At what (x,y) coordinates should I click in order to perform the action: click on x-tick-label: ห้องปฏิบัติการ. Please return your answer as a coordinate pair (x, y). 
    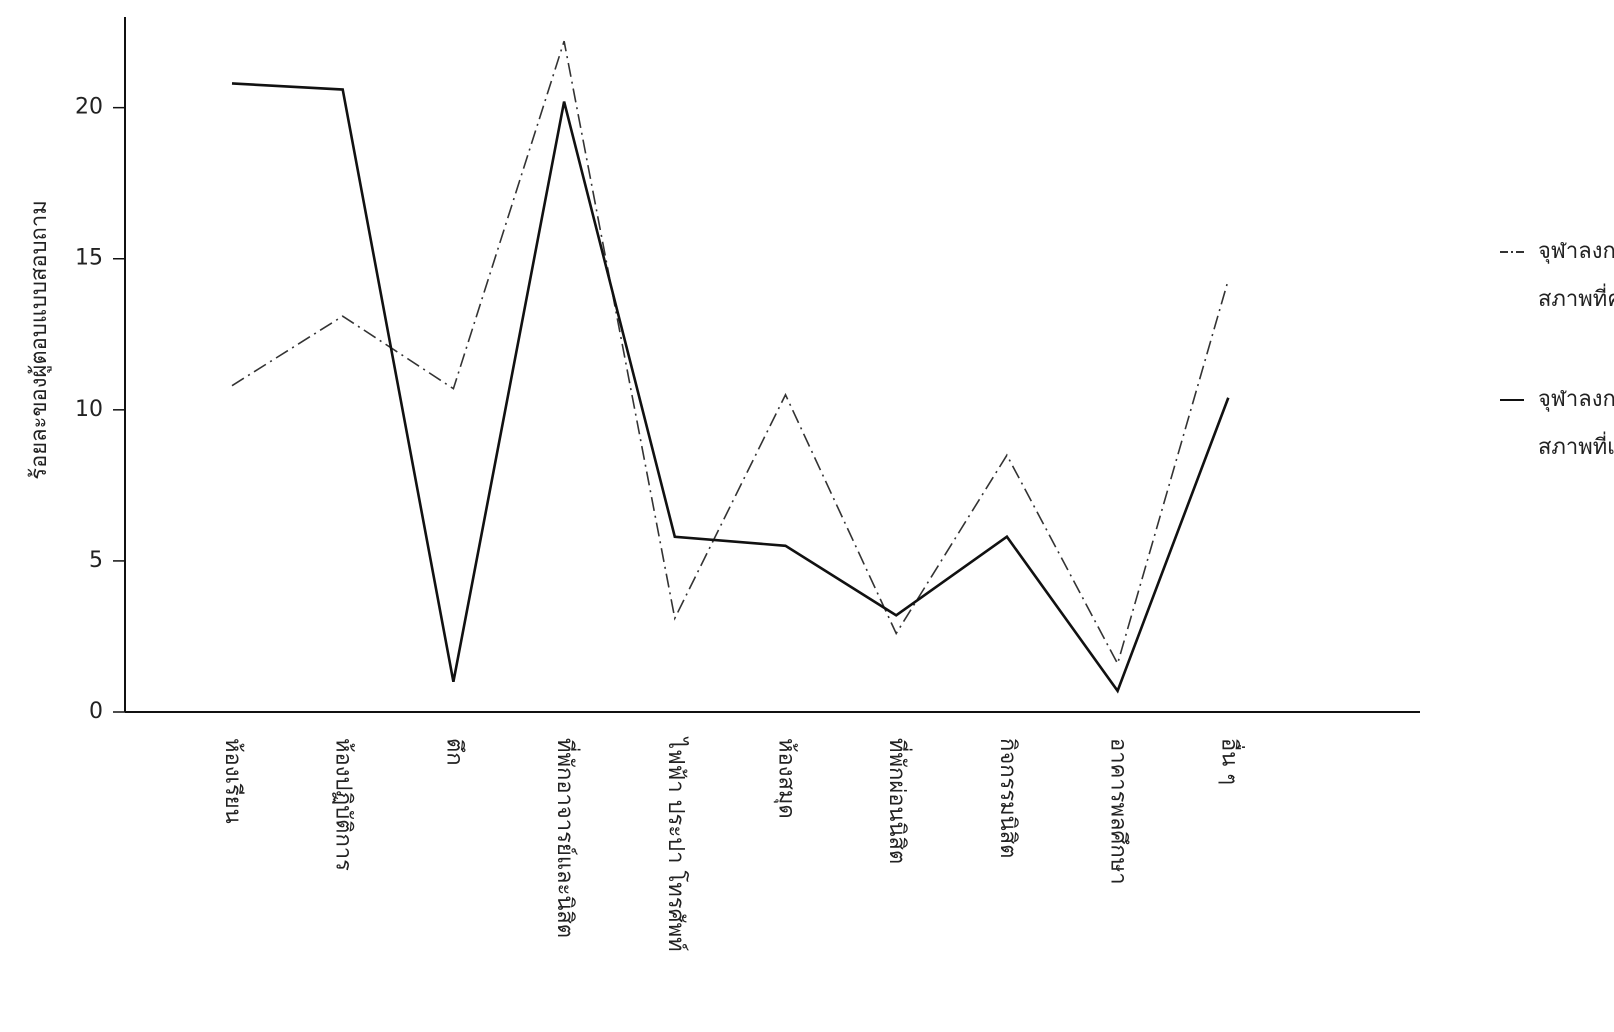
    Looking at the image, I should click on (343, 804).